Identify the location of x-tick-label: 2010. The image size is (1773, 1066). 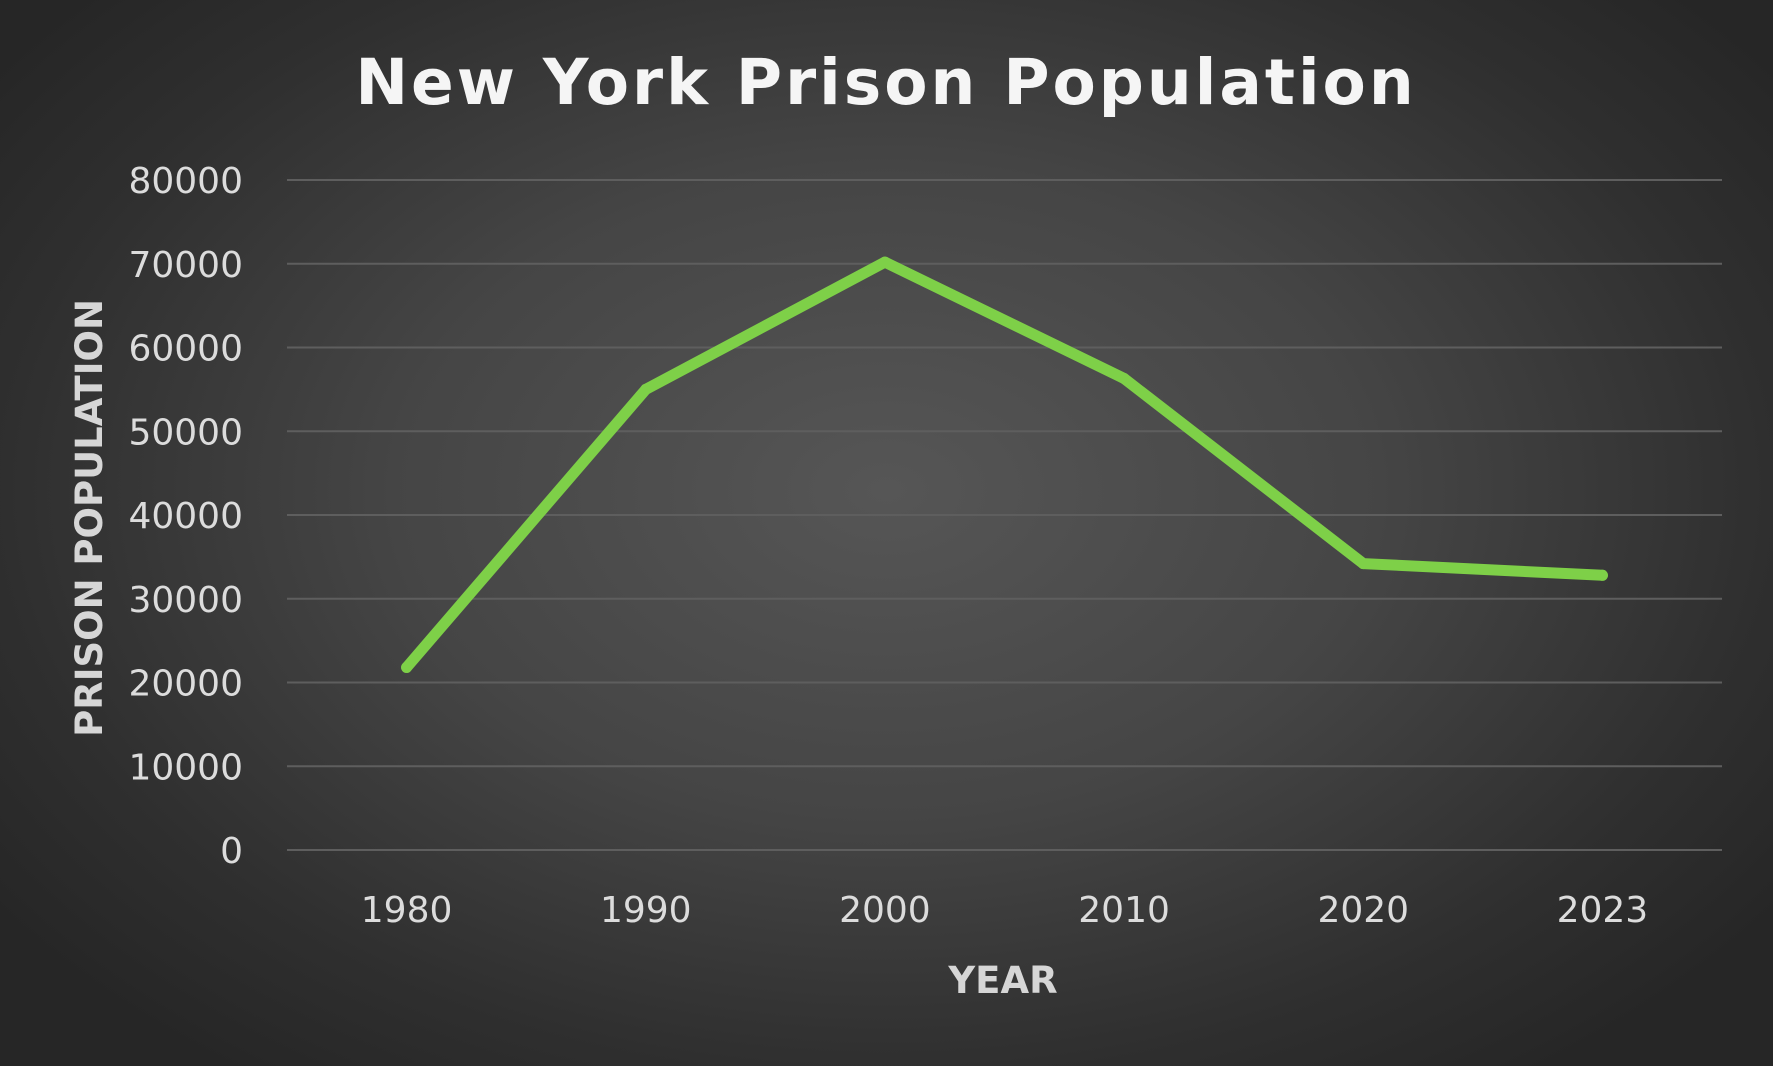
(1124, 910).